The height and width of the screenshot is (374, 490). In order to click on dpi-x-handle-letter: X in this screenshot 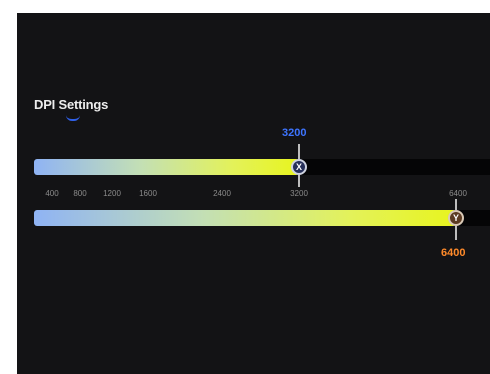, I will do `click(298, 167)`.